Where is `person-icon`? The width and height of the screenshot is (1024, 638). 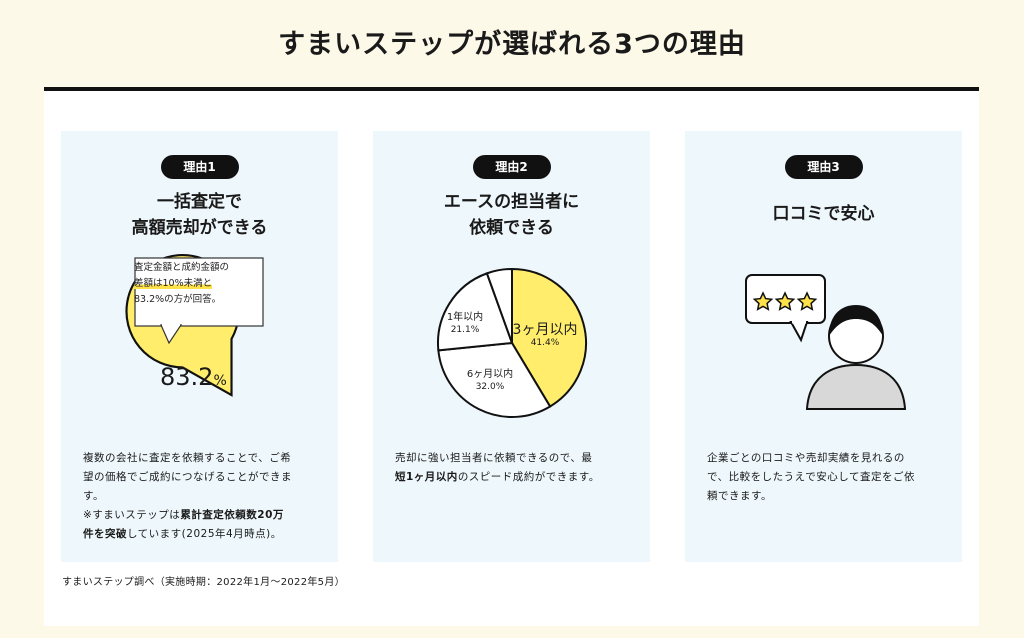 person-icon is located at coordinates (856, 357).